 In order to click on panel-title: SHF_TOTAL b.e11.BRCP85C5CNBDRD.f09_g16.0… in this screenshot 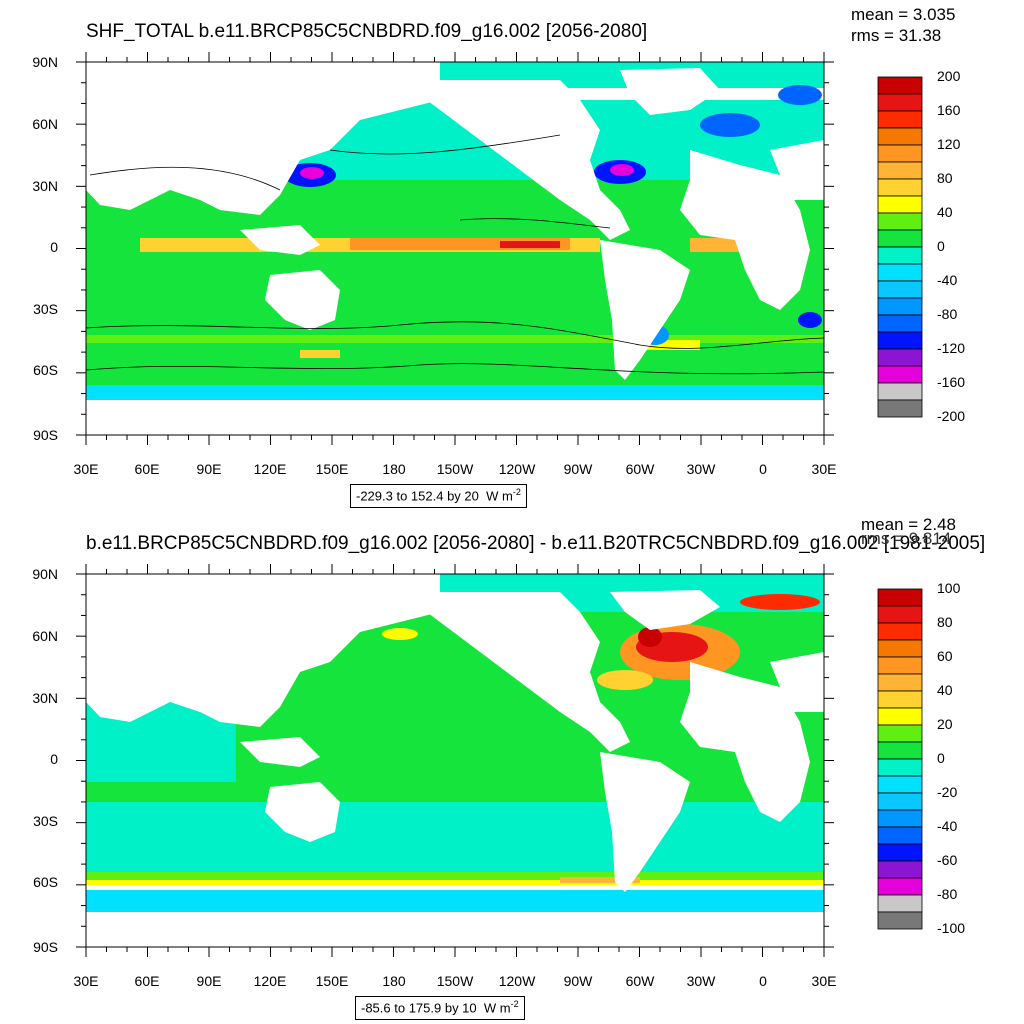, I will do `click(367, 31)`.